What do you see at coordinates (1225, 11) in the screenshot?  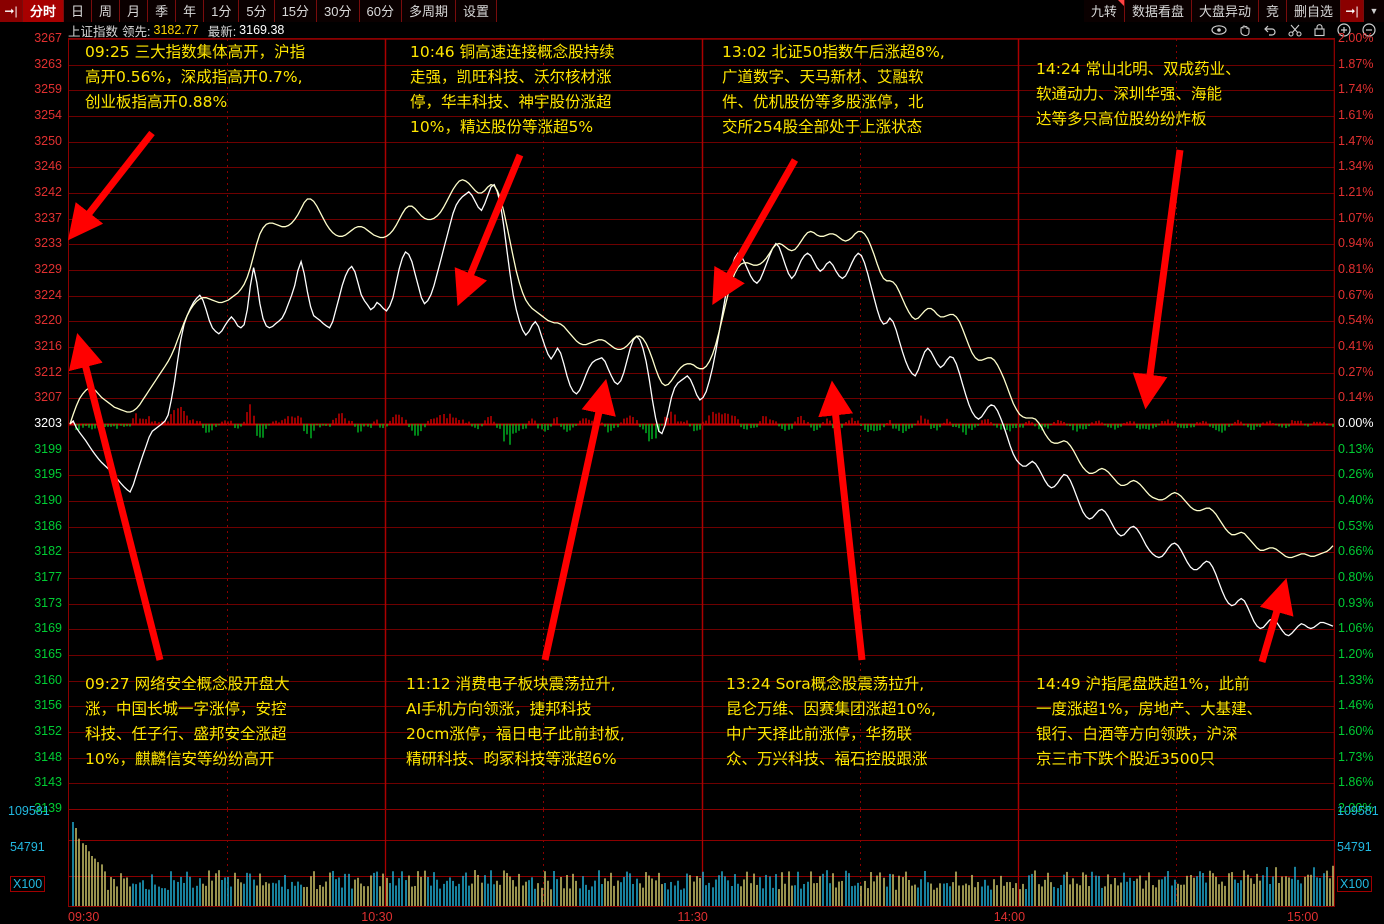 I see `right-button-market-moves: 大盘异动` at bounding box center [1225, 11].